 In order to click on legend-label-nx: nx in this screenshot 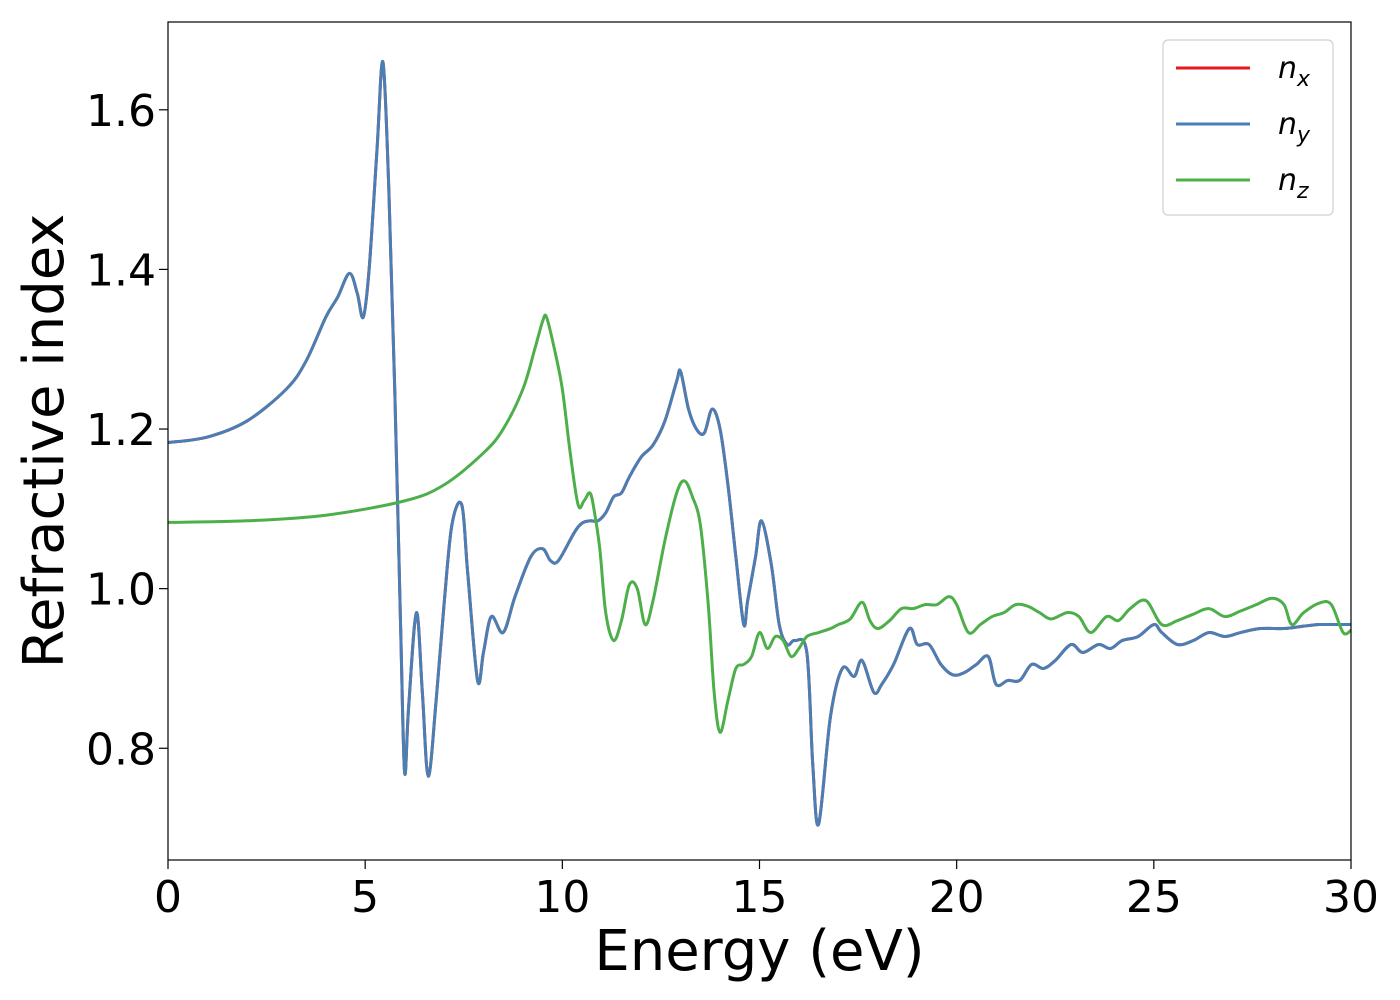, I will do `click(1294, 71)`.